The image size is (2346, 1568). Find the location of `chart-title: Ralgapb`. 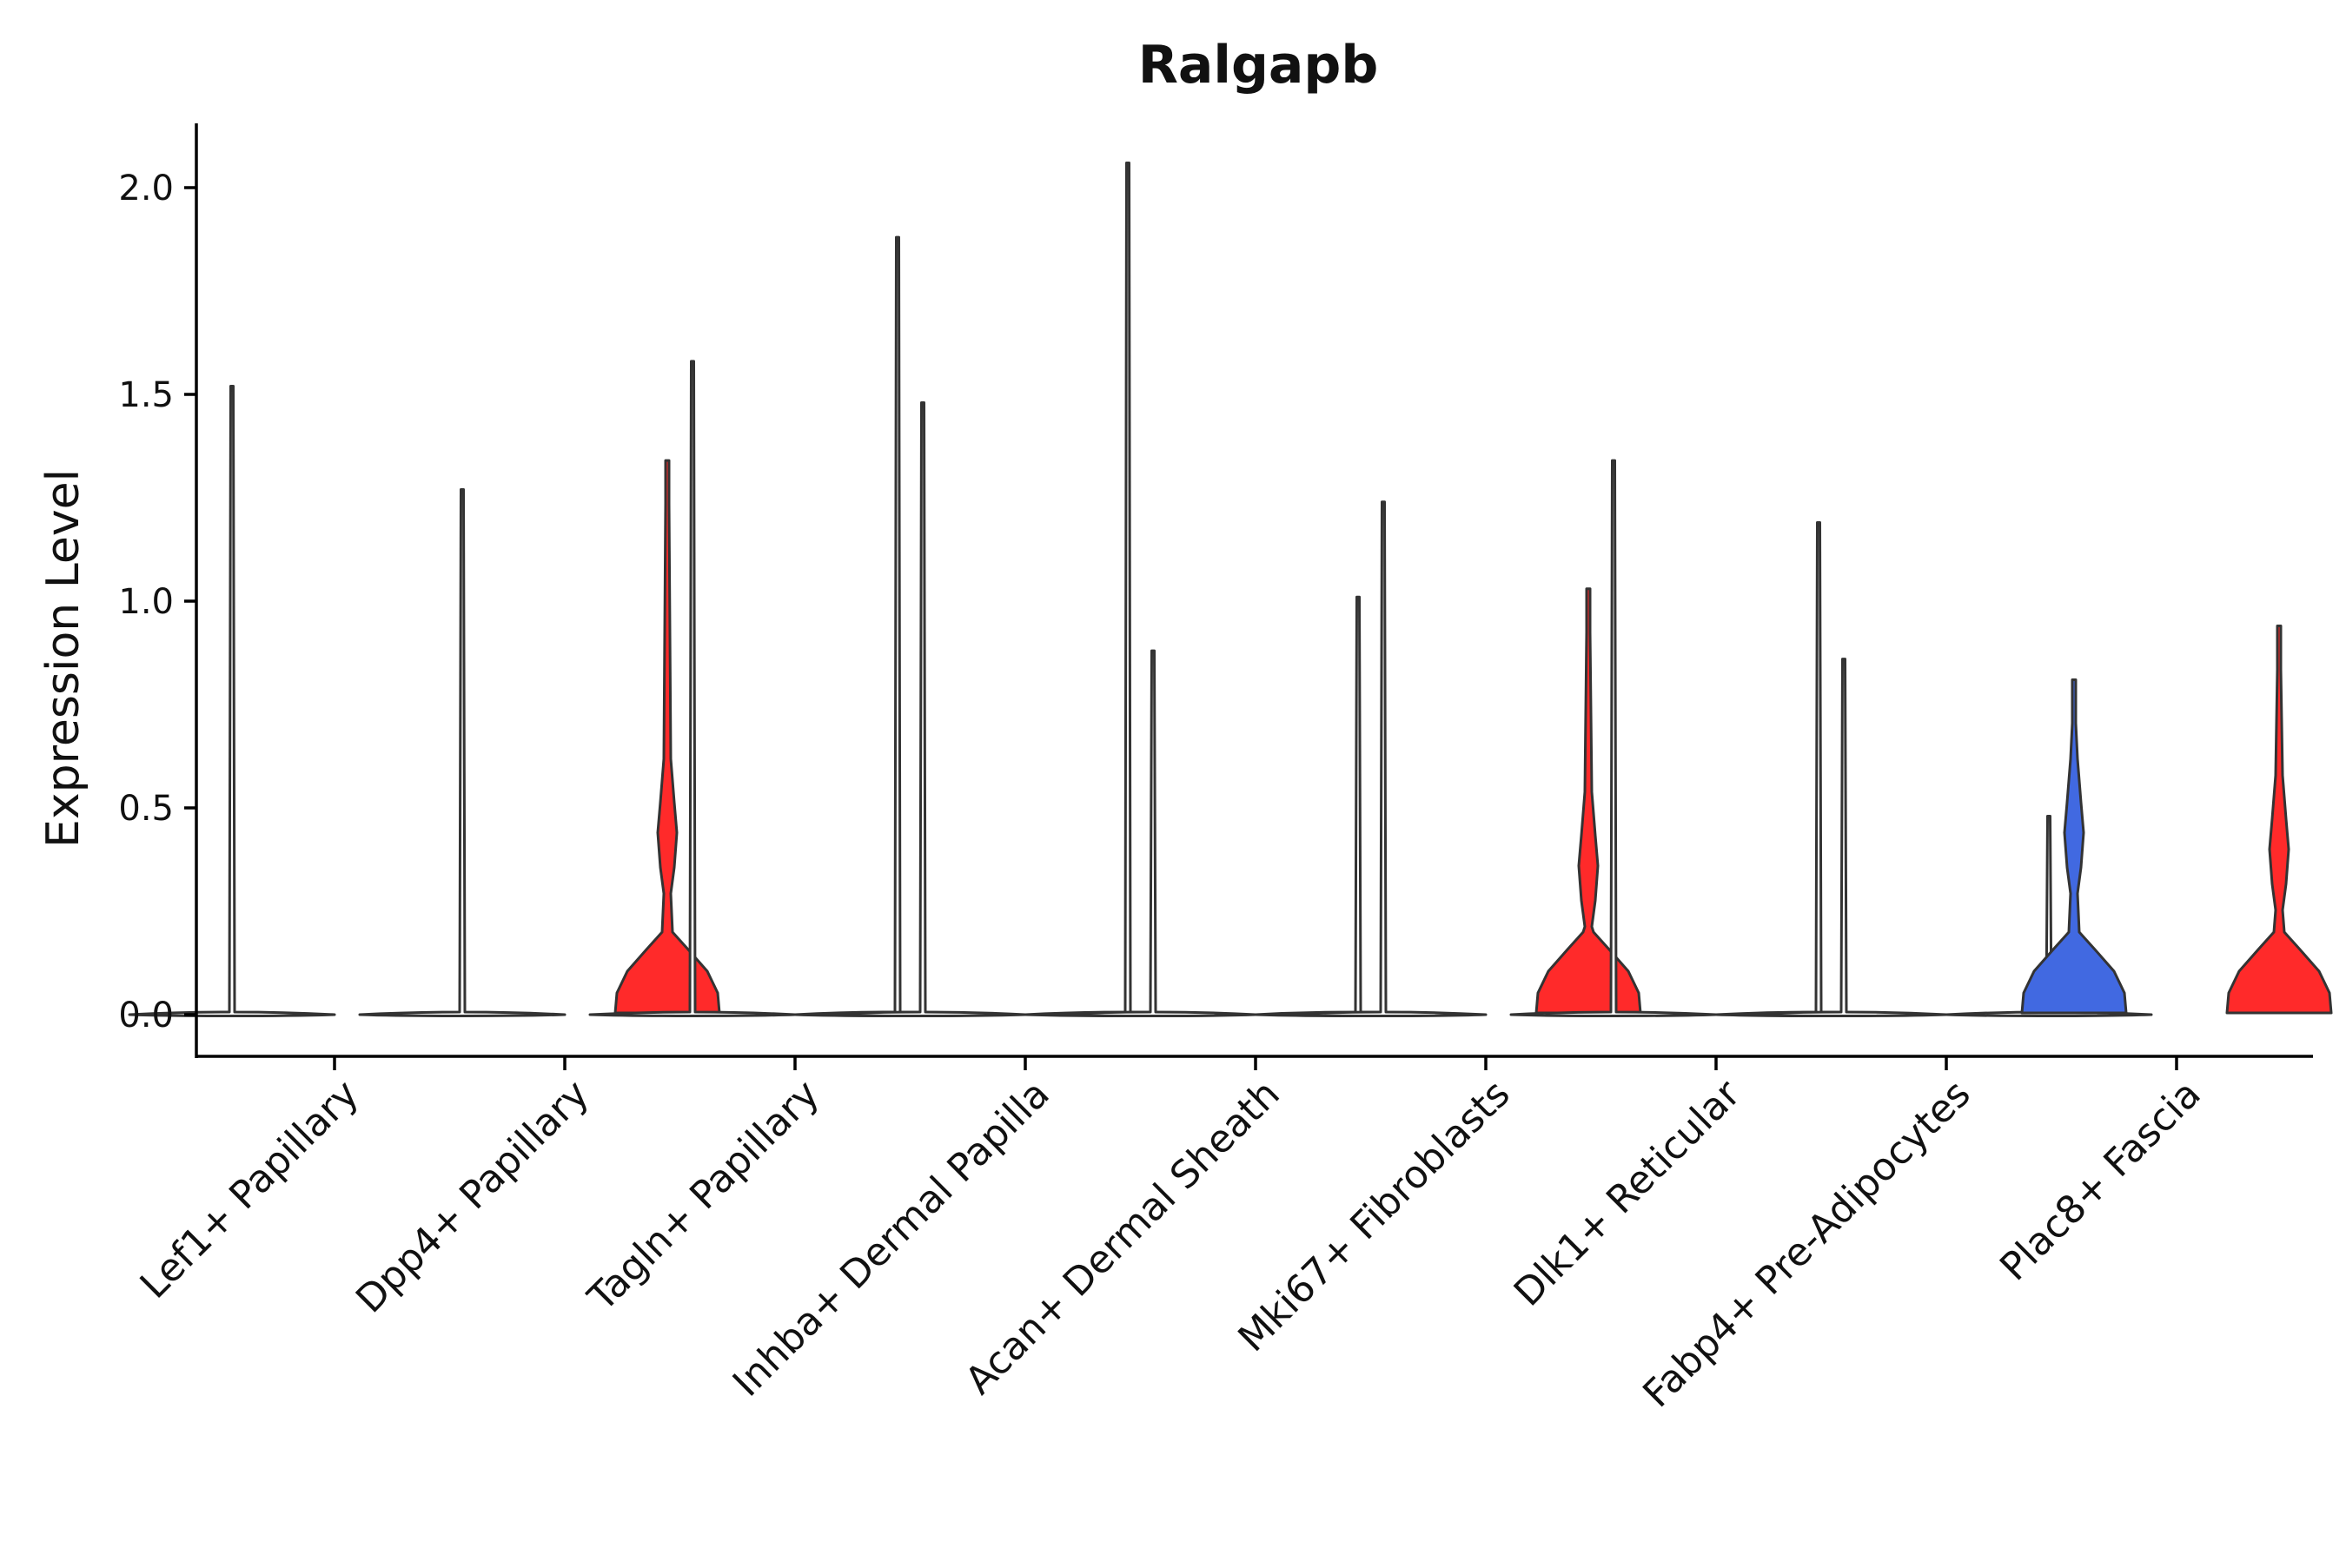

chart-title: Ralgapb is located at coordinates (1258, 65).